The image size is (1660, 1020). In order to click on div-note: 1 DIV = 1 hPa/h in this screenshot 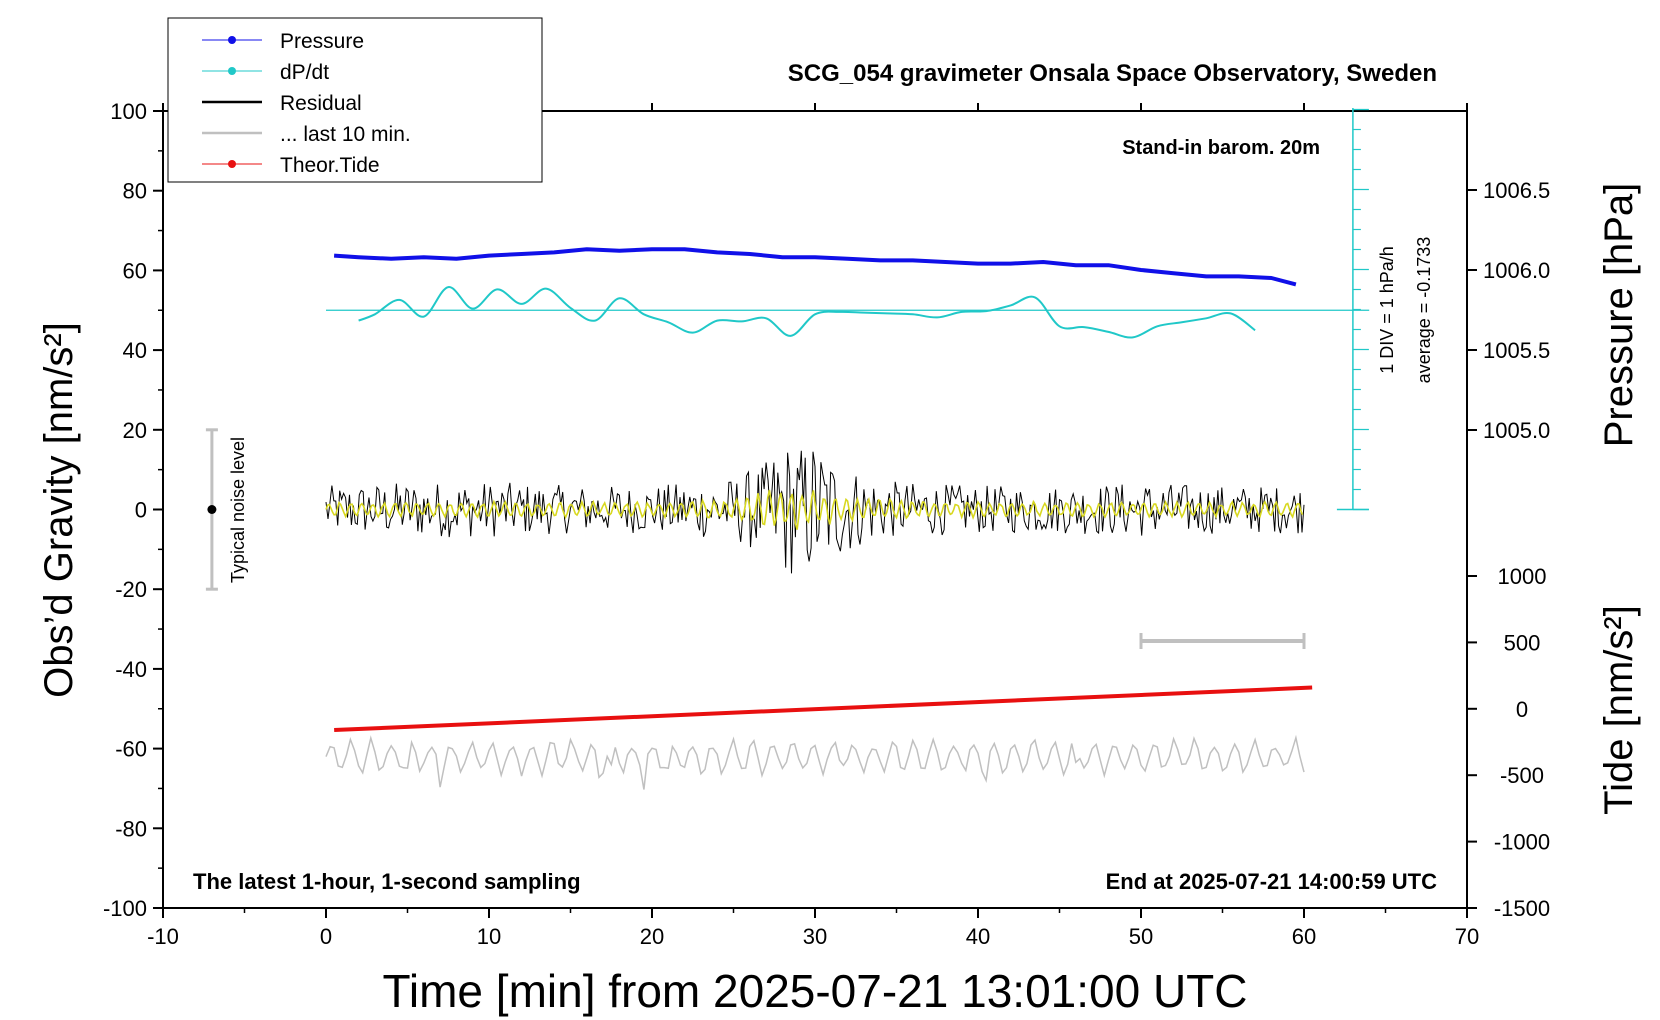, I will do `click(1387, 310)`.